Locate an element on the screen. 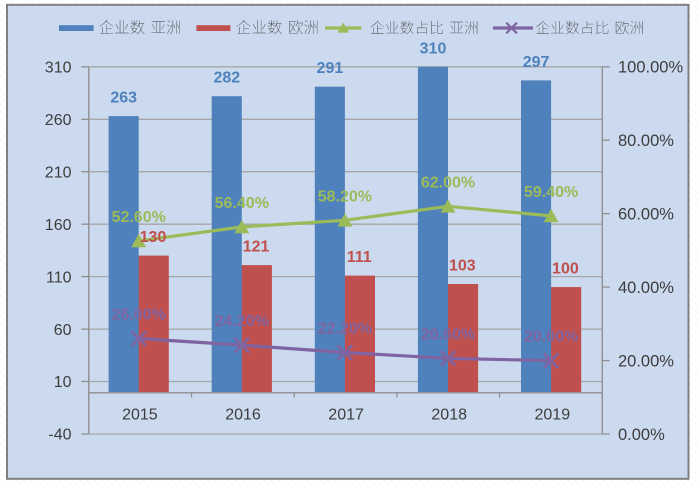 This screenshot has height=486, width=698. svg-text: 263 is located at coordinates (123, 98).